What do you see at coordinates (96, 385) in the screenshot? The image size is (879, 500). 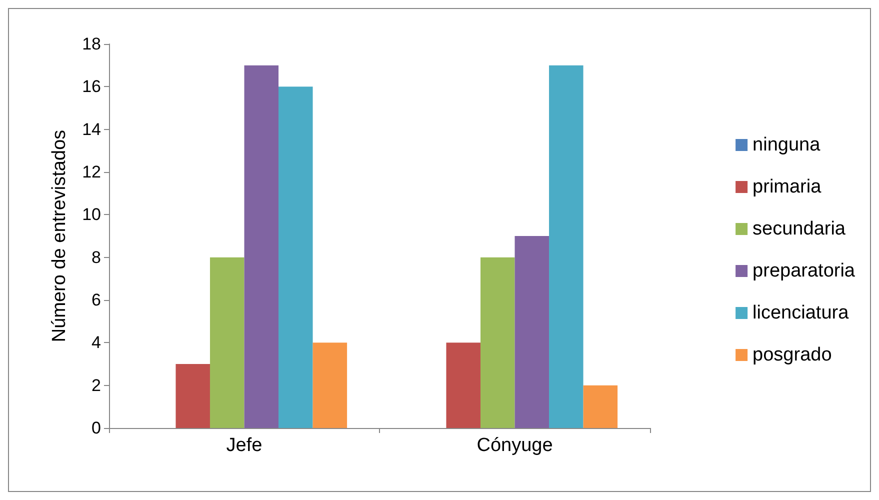 I see `y-tick-label: 2` at bounding box center [96, 385].